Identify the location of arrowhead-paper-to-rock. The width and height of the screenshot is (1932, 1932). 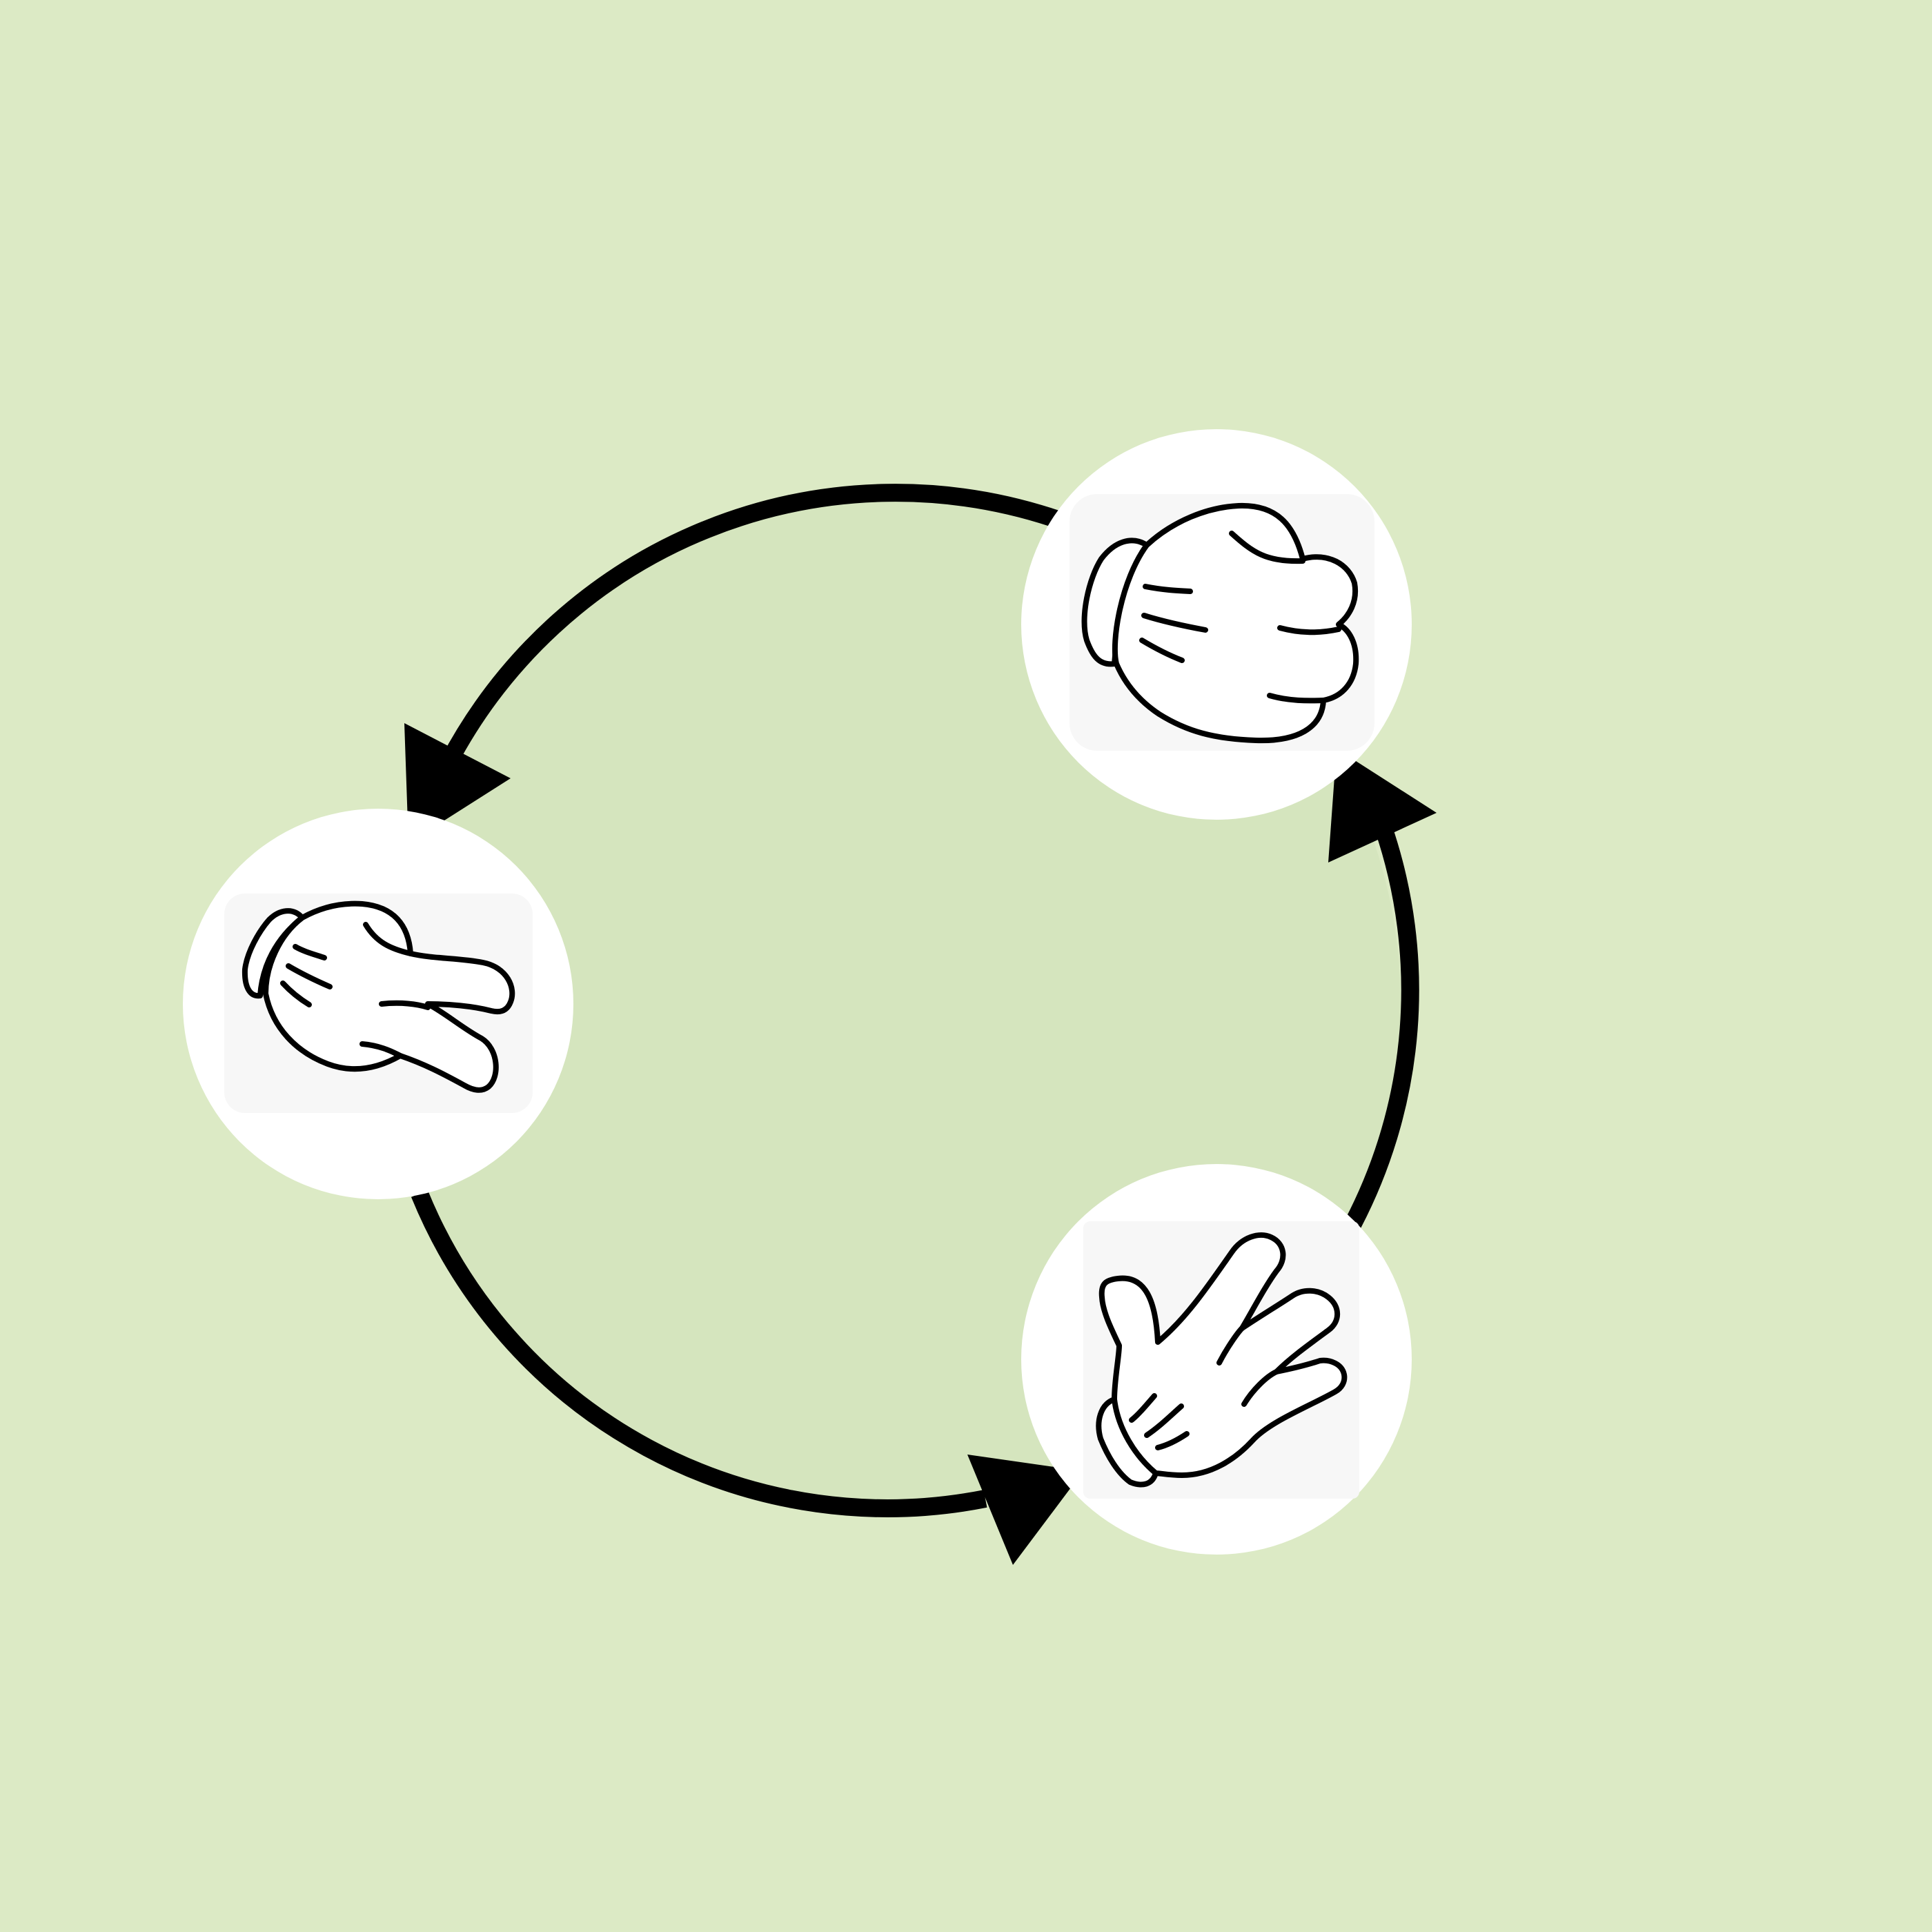
(1382, 805).